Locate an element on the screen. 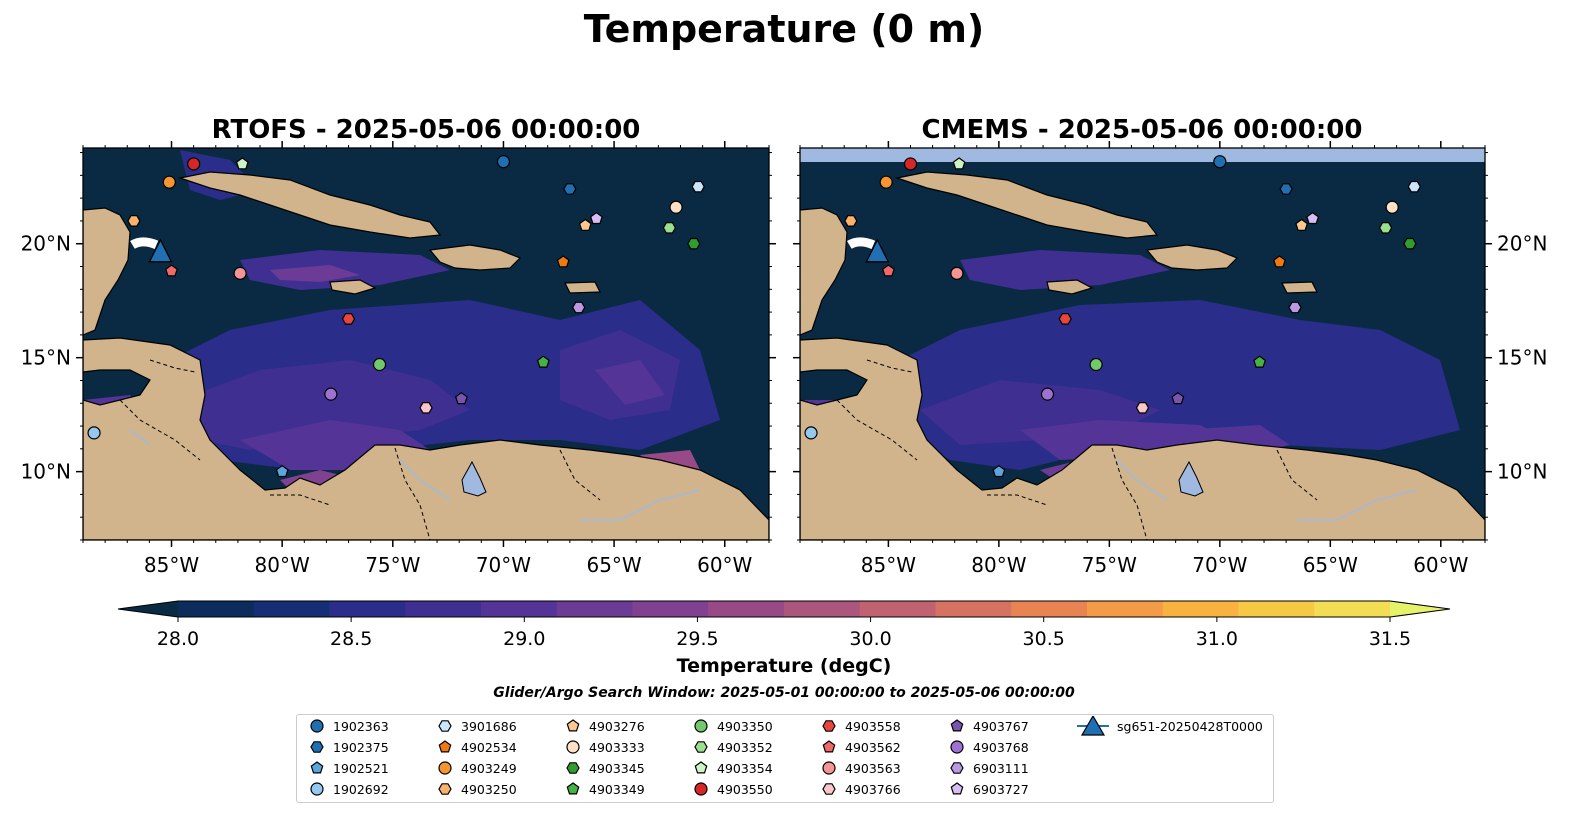  legend-item-label: 3901686 is located at coordinates (489, 726).